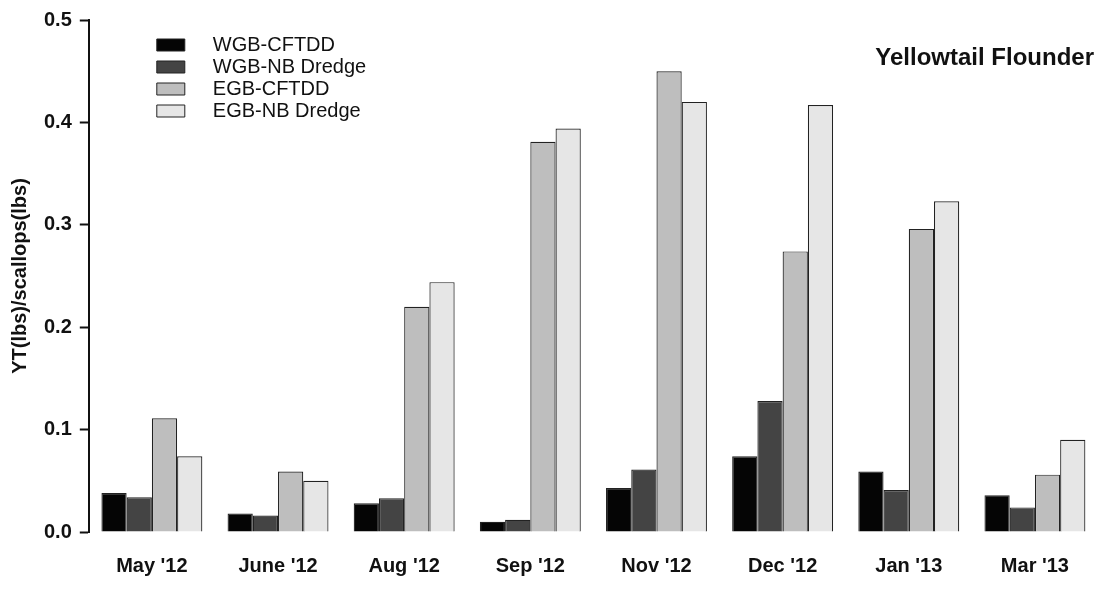 The height and width of the screenshot is (604, 1104). Describe the element at coordinates (57, 223) in the screenshot. I see `y-tick-label: 0.3` at that location.